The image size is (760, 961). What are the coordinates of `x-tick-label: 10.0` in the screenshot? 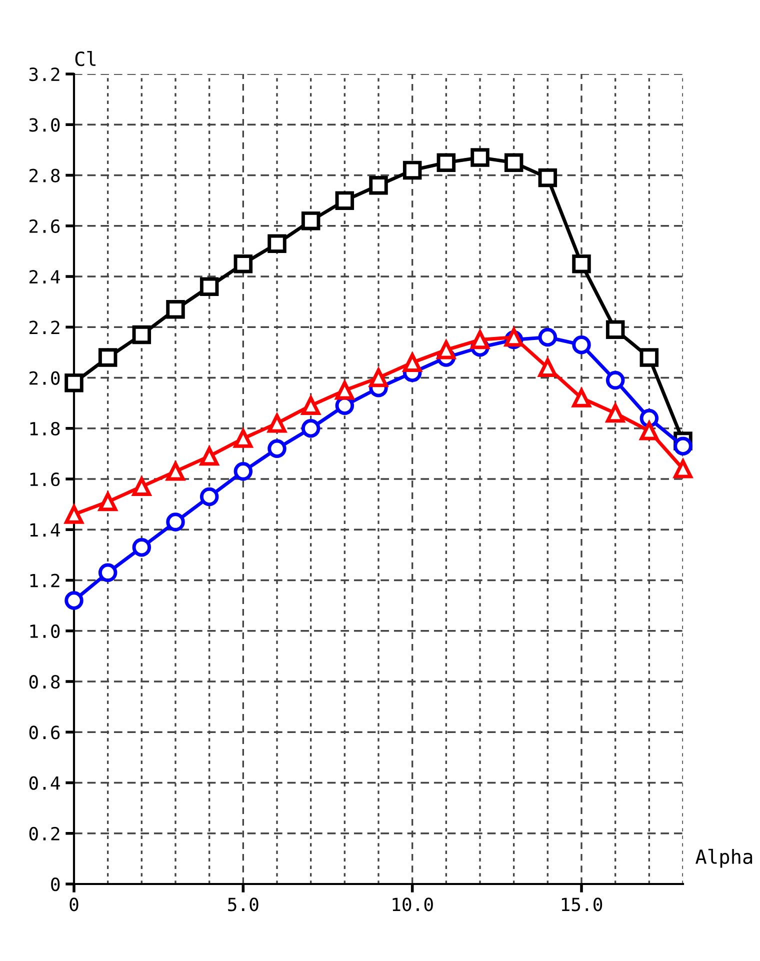 It's located at (412, 905).